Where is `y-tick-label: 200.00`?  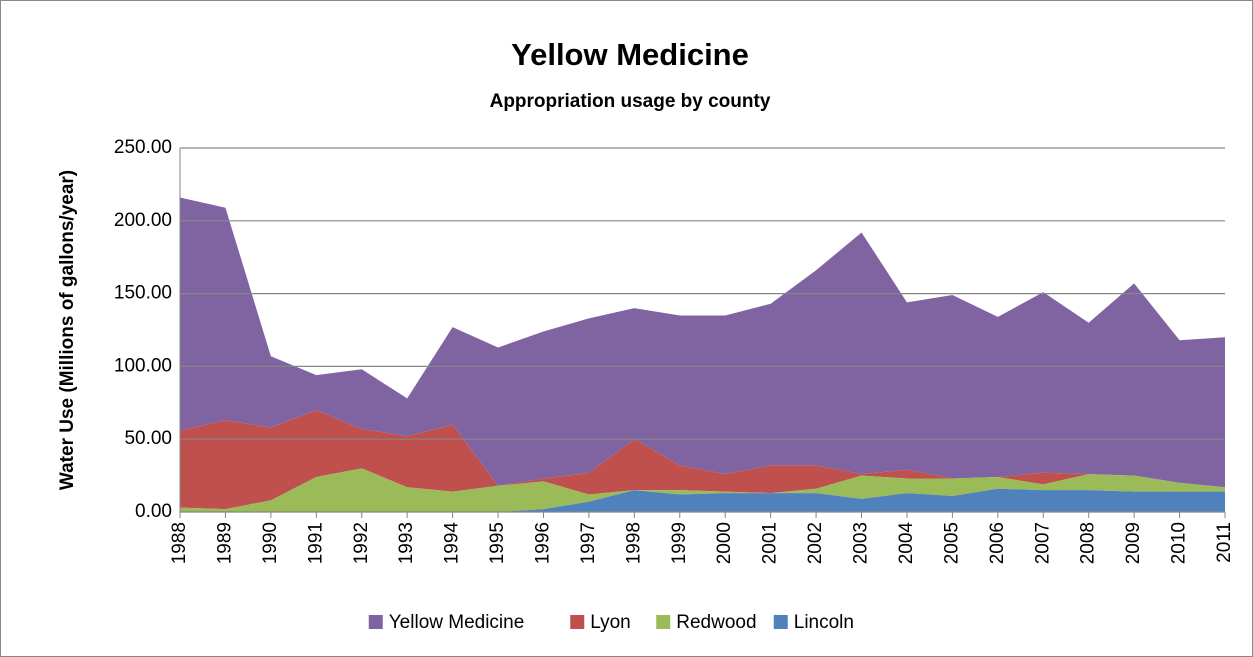 y-tick-label: 200.00 is located at coordinates (143, 220).